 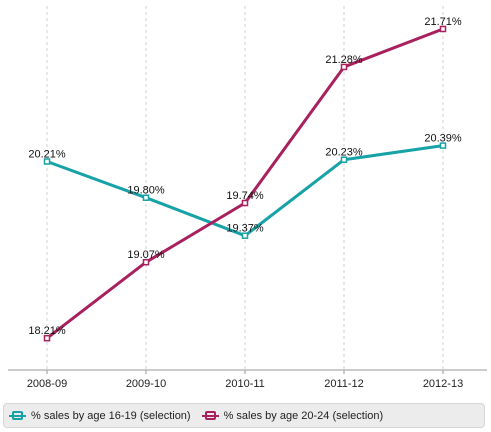 What do you see at coordinates (245, 384) in the screenshot?
I see `x-tick-label: 2010-11` at bounding box center [245, 384].